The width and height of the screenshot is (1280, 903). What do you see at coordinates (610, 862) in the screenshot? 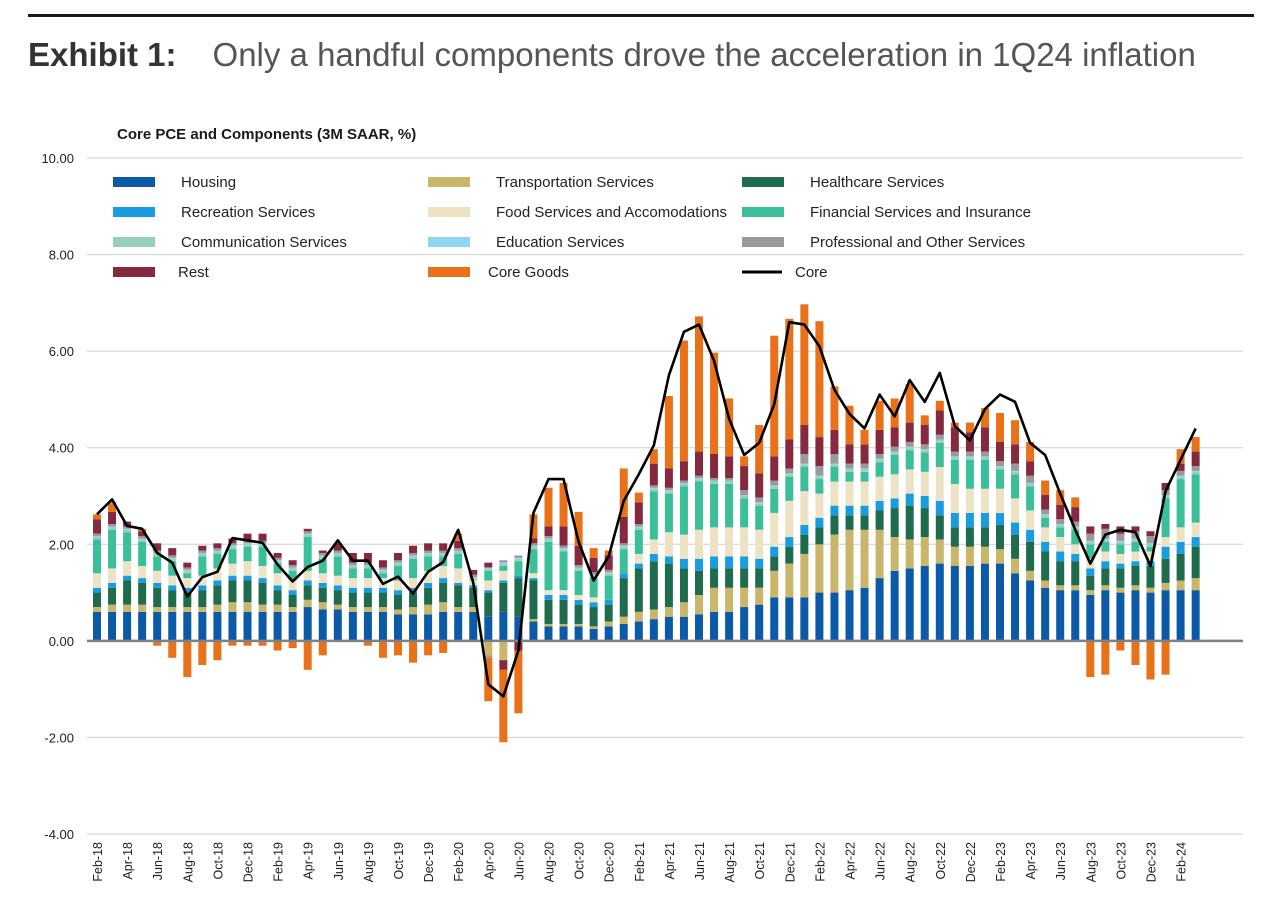
I see `x-tick-label: Dec-20` at bounding box center [610, 862].